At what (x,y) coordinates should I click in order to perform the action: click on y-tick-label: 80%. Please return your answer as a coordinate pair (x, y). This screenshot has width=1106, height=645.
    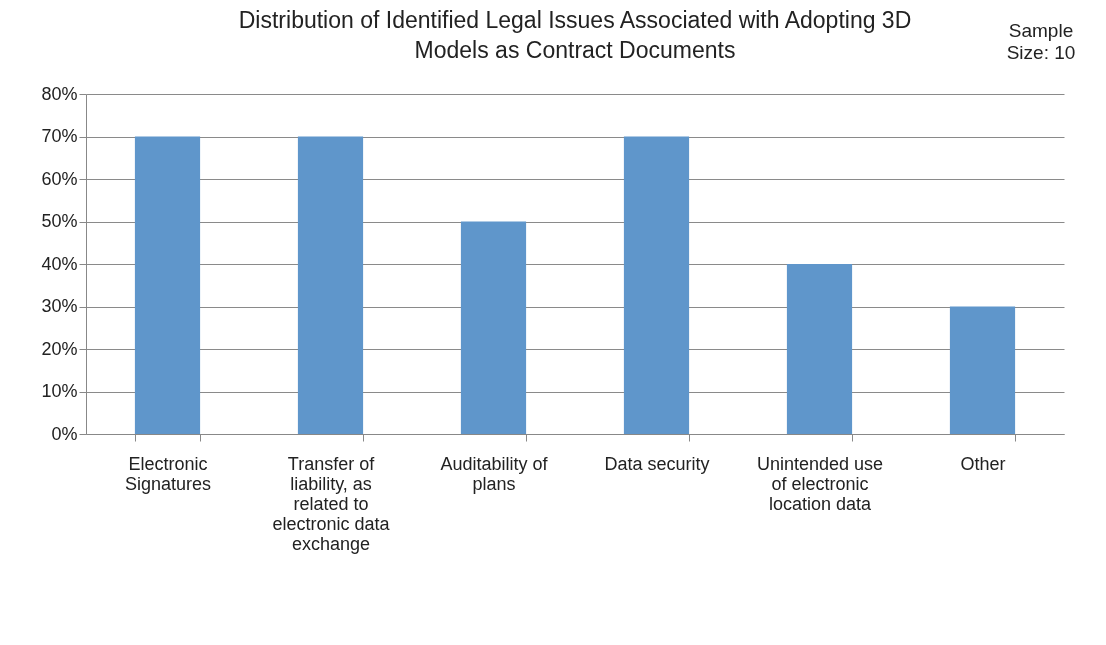
    Looking at the image, I should click on (59, 93).